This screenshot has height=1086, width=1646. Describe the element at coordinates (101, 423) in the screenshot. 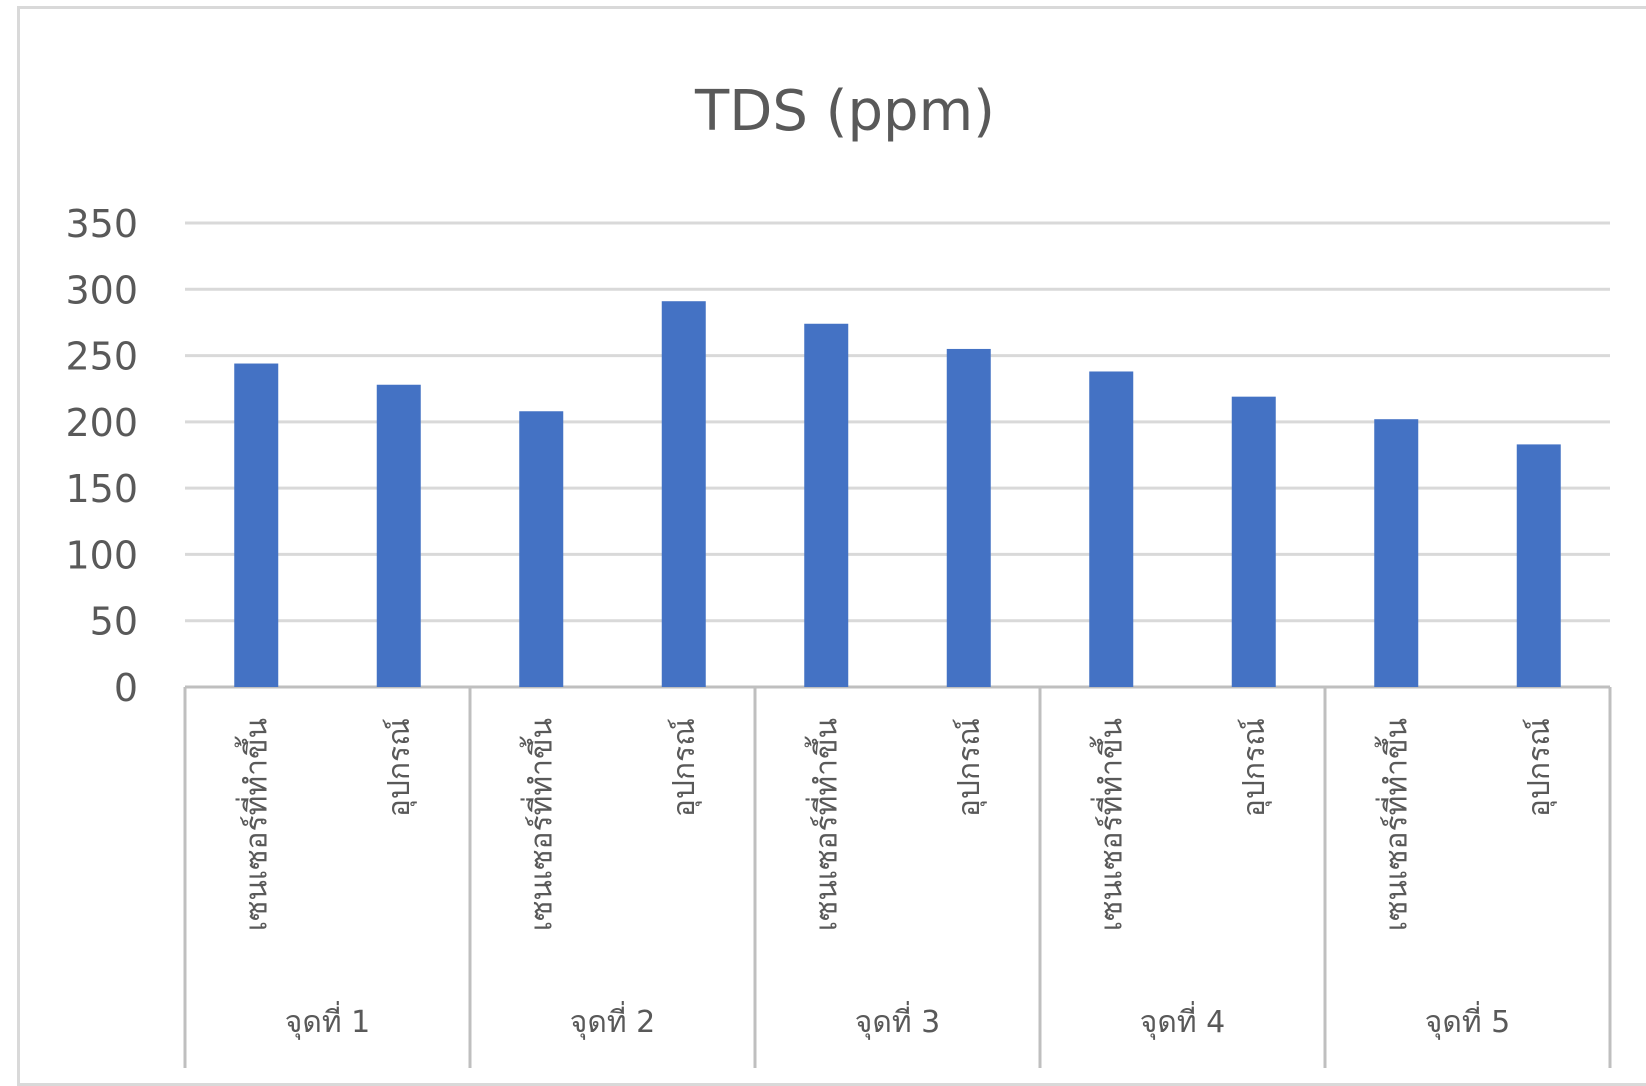

I see `y-tick-label: 200` at that location.